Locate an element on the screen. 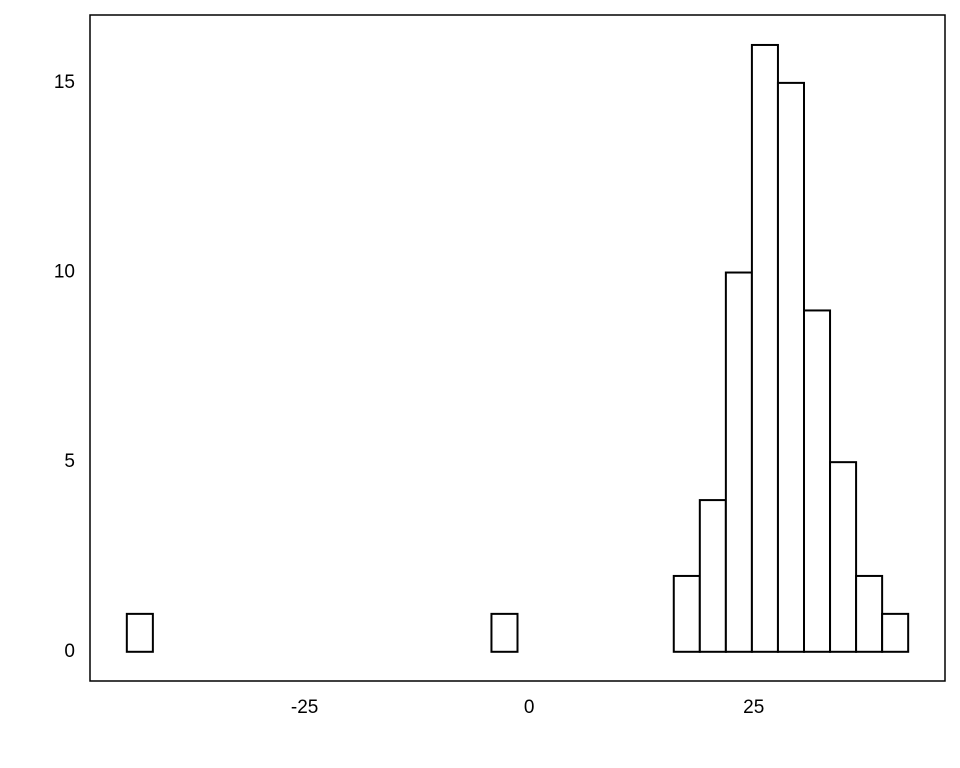 The height and width of the screenshot is (768, 960). x-tick-label: -25 is located at coordinates (304, 707).